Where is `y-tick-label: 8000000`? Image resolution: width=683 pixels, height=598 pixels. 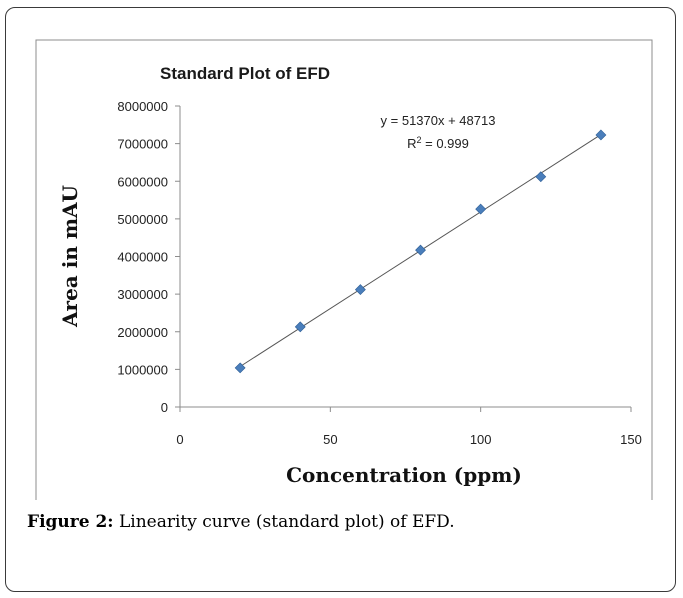 y-tick-label: 8000000 is located at coordinates (142, 106).